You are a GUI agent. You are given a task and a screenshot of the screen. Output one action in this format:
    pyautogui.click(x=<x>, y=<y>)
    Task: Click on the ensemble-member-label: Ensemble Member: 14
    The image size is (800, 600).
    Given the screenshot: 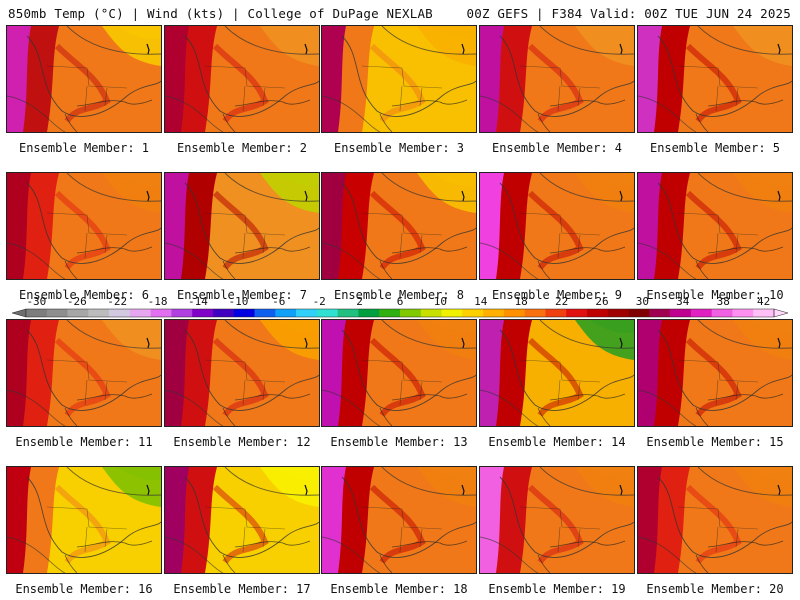 What is the action you would take?
    pyautogui.click(x=557, y=442)
    